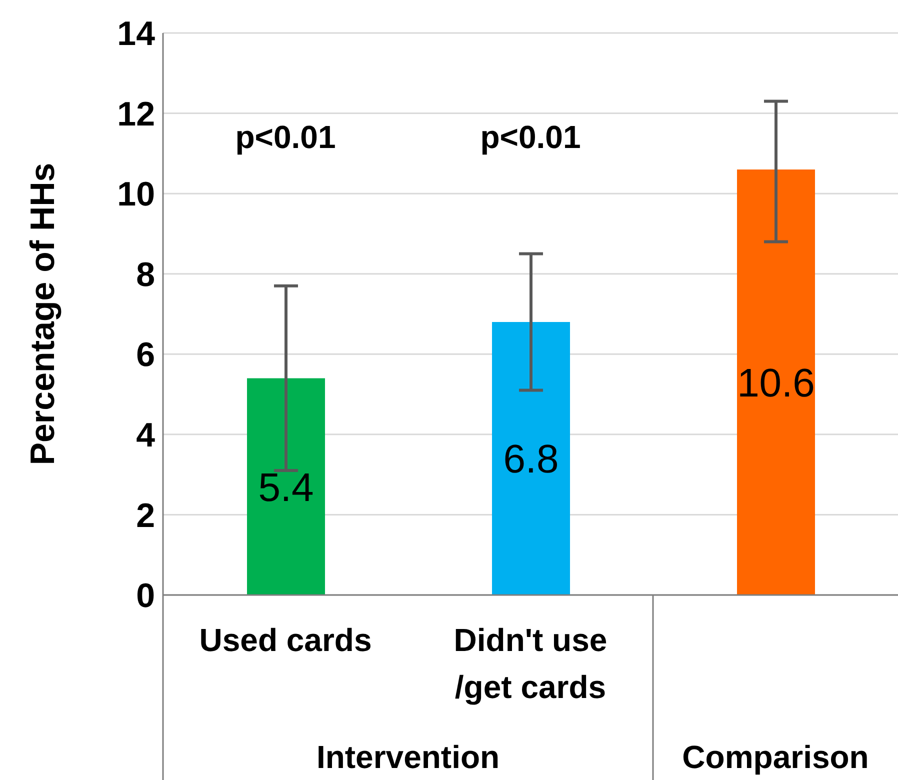 The image size is (898, 780). What do you see at coordinates (146, 435) in the screenshot?
I see `y-tick-label: 4` at bounding box center [146, 435].